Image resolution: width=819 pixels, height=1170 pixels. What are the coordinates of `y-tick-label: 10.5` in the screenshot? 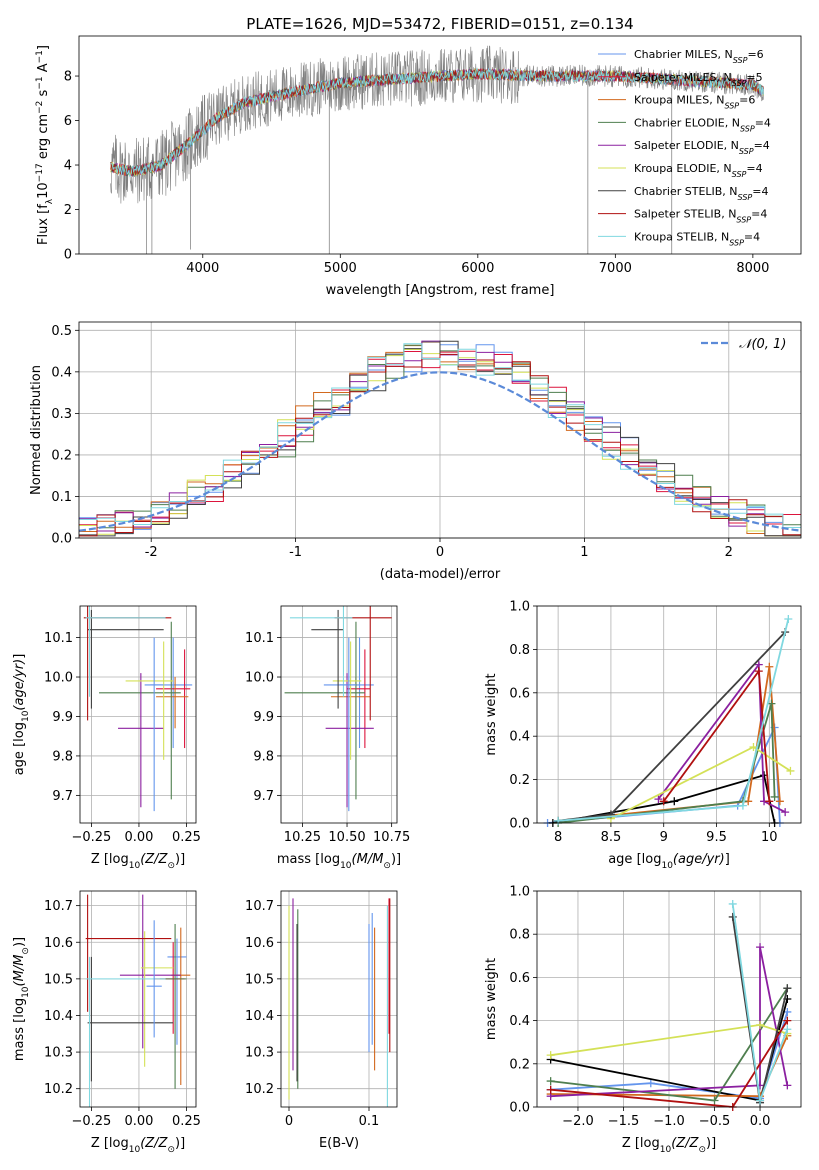 It's located at (58, 979).